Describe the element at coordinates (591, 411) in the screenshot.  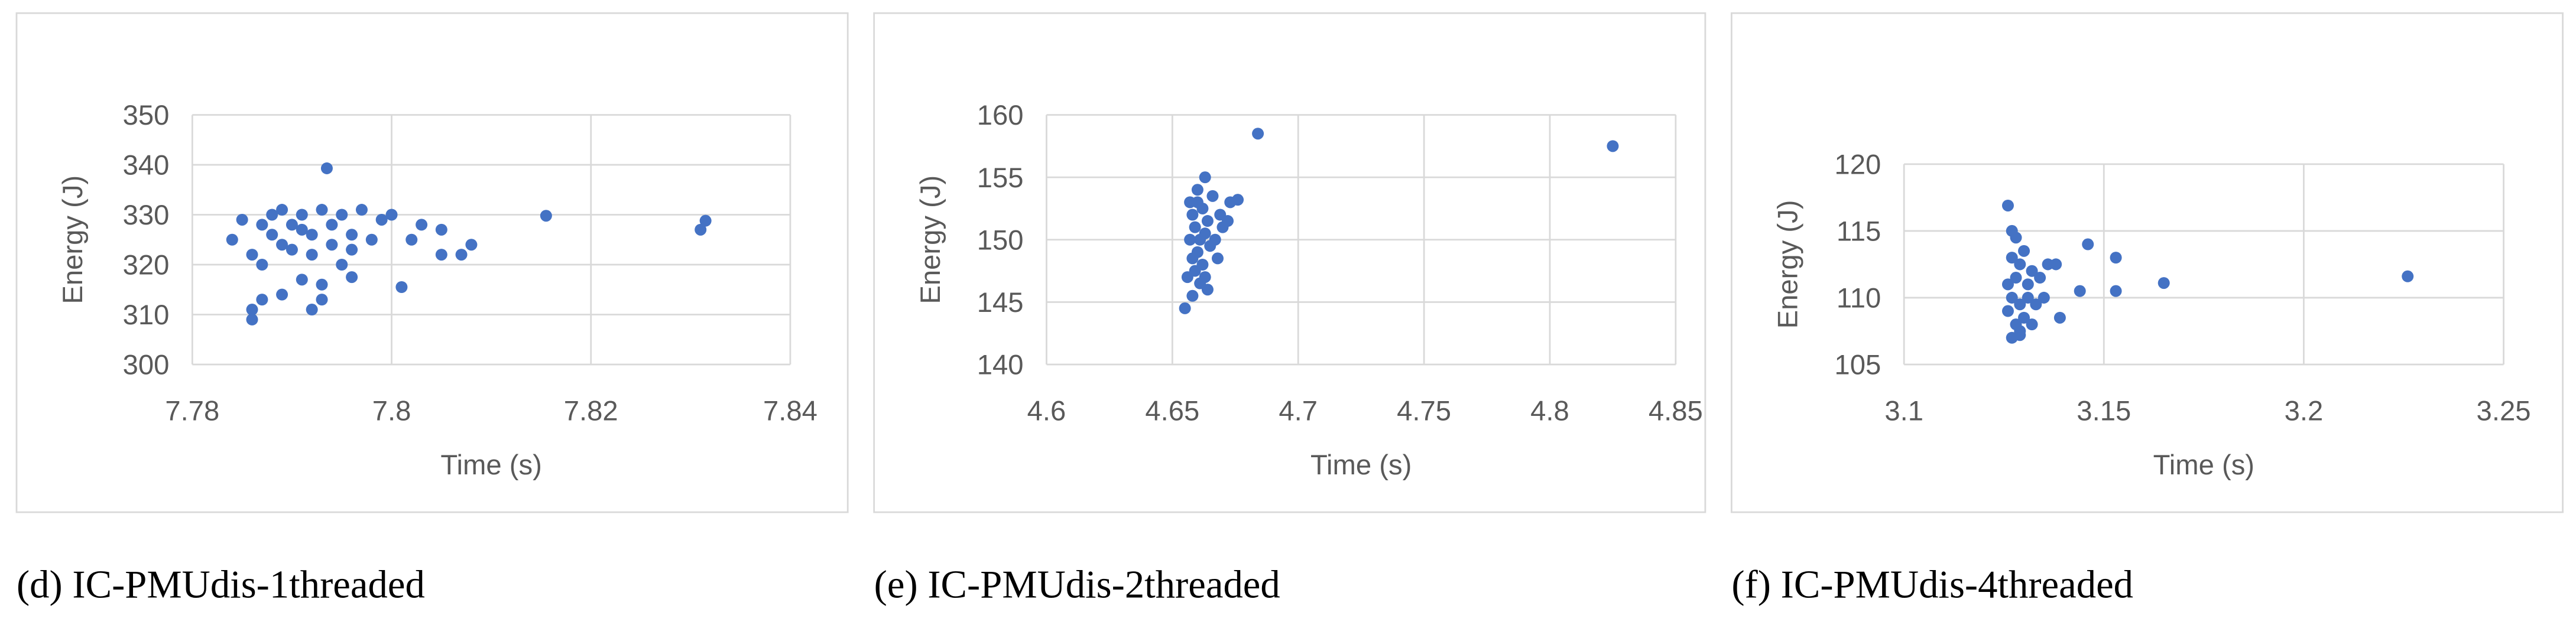
I see `x-tick-label: 7.82` at that location.